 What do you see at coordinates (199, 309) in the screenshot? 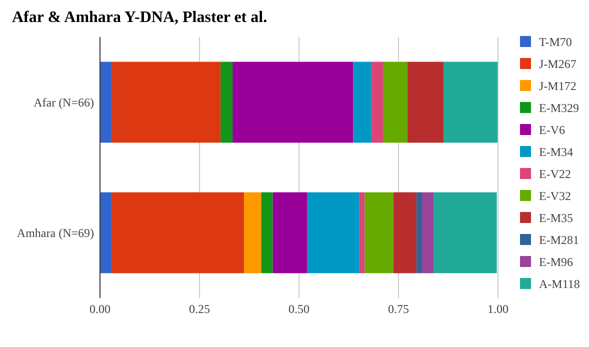
I see `x-tick-label: 0.25` at bounding box center [199, 309].